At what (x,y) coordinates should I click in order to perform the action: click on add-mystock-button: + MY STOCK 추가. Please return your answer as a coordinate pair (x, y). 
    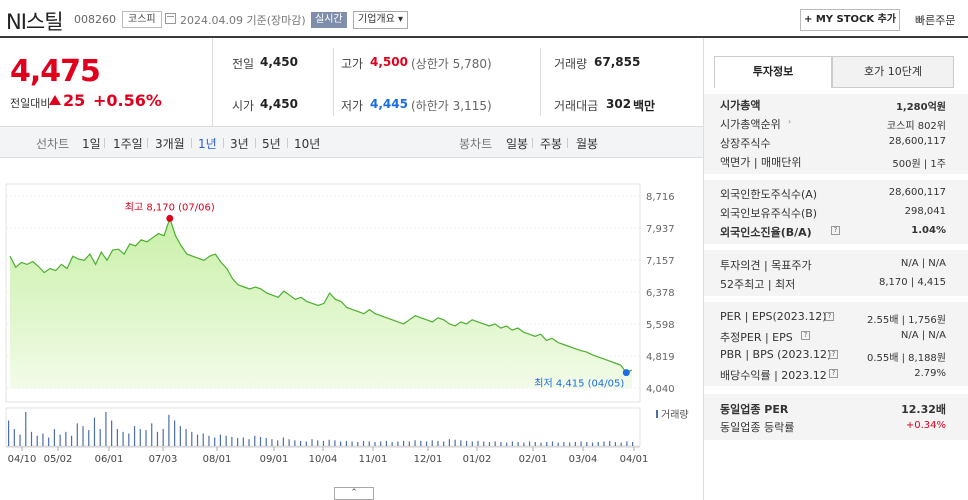
    Looking at the image, I should click on (850, 20).